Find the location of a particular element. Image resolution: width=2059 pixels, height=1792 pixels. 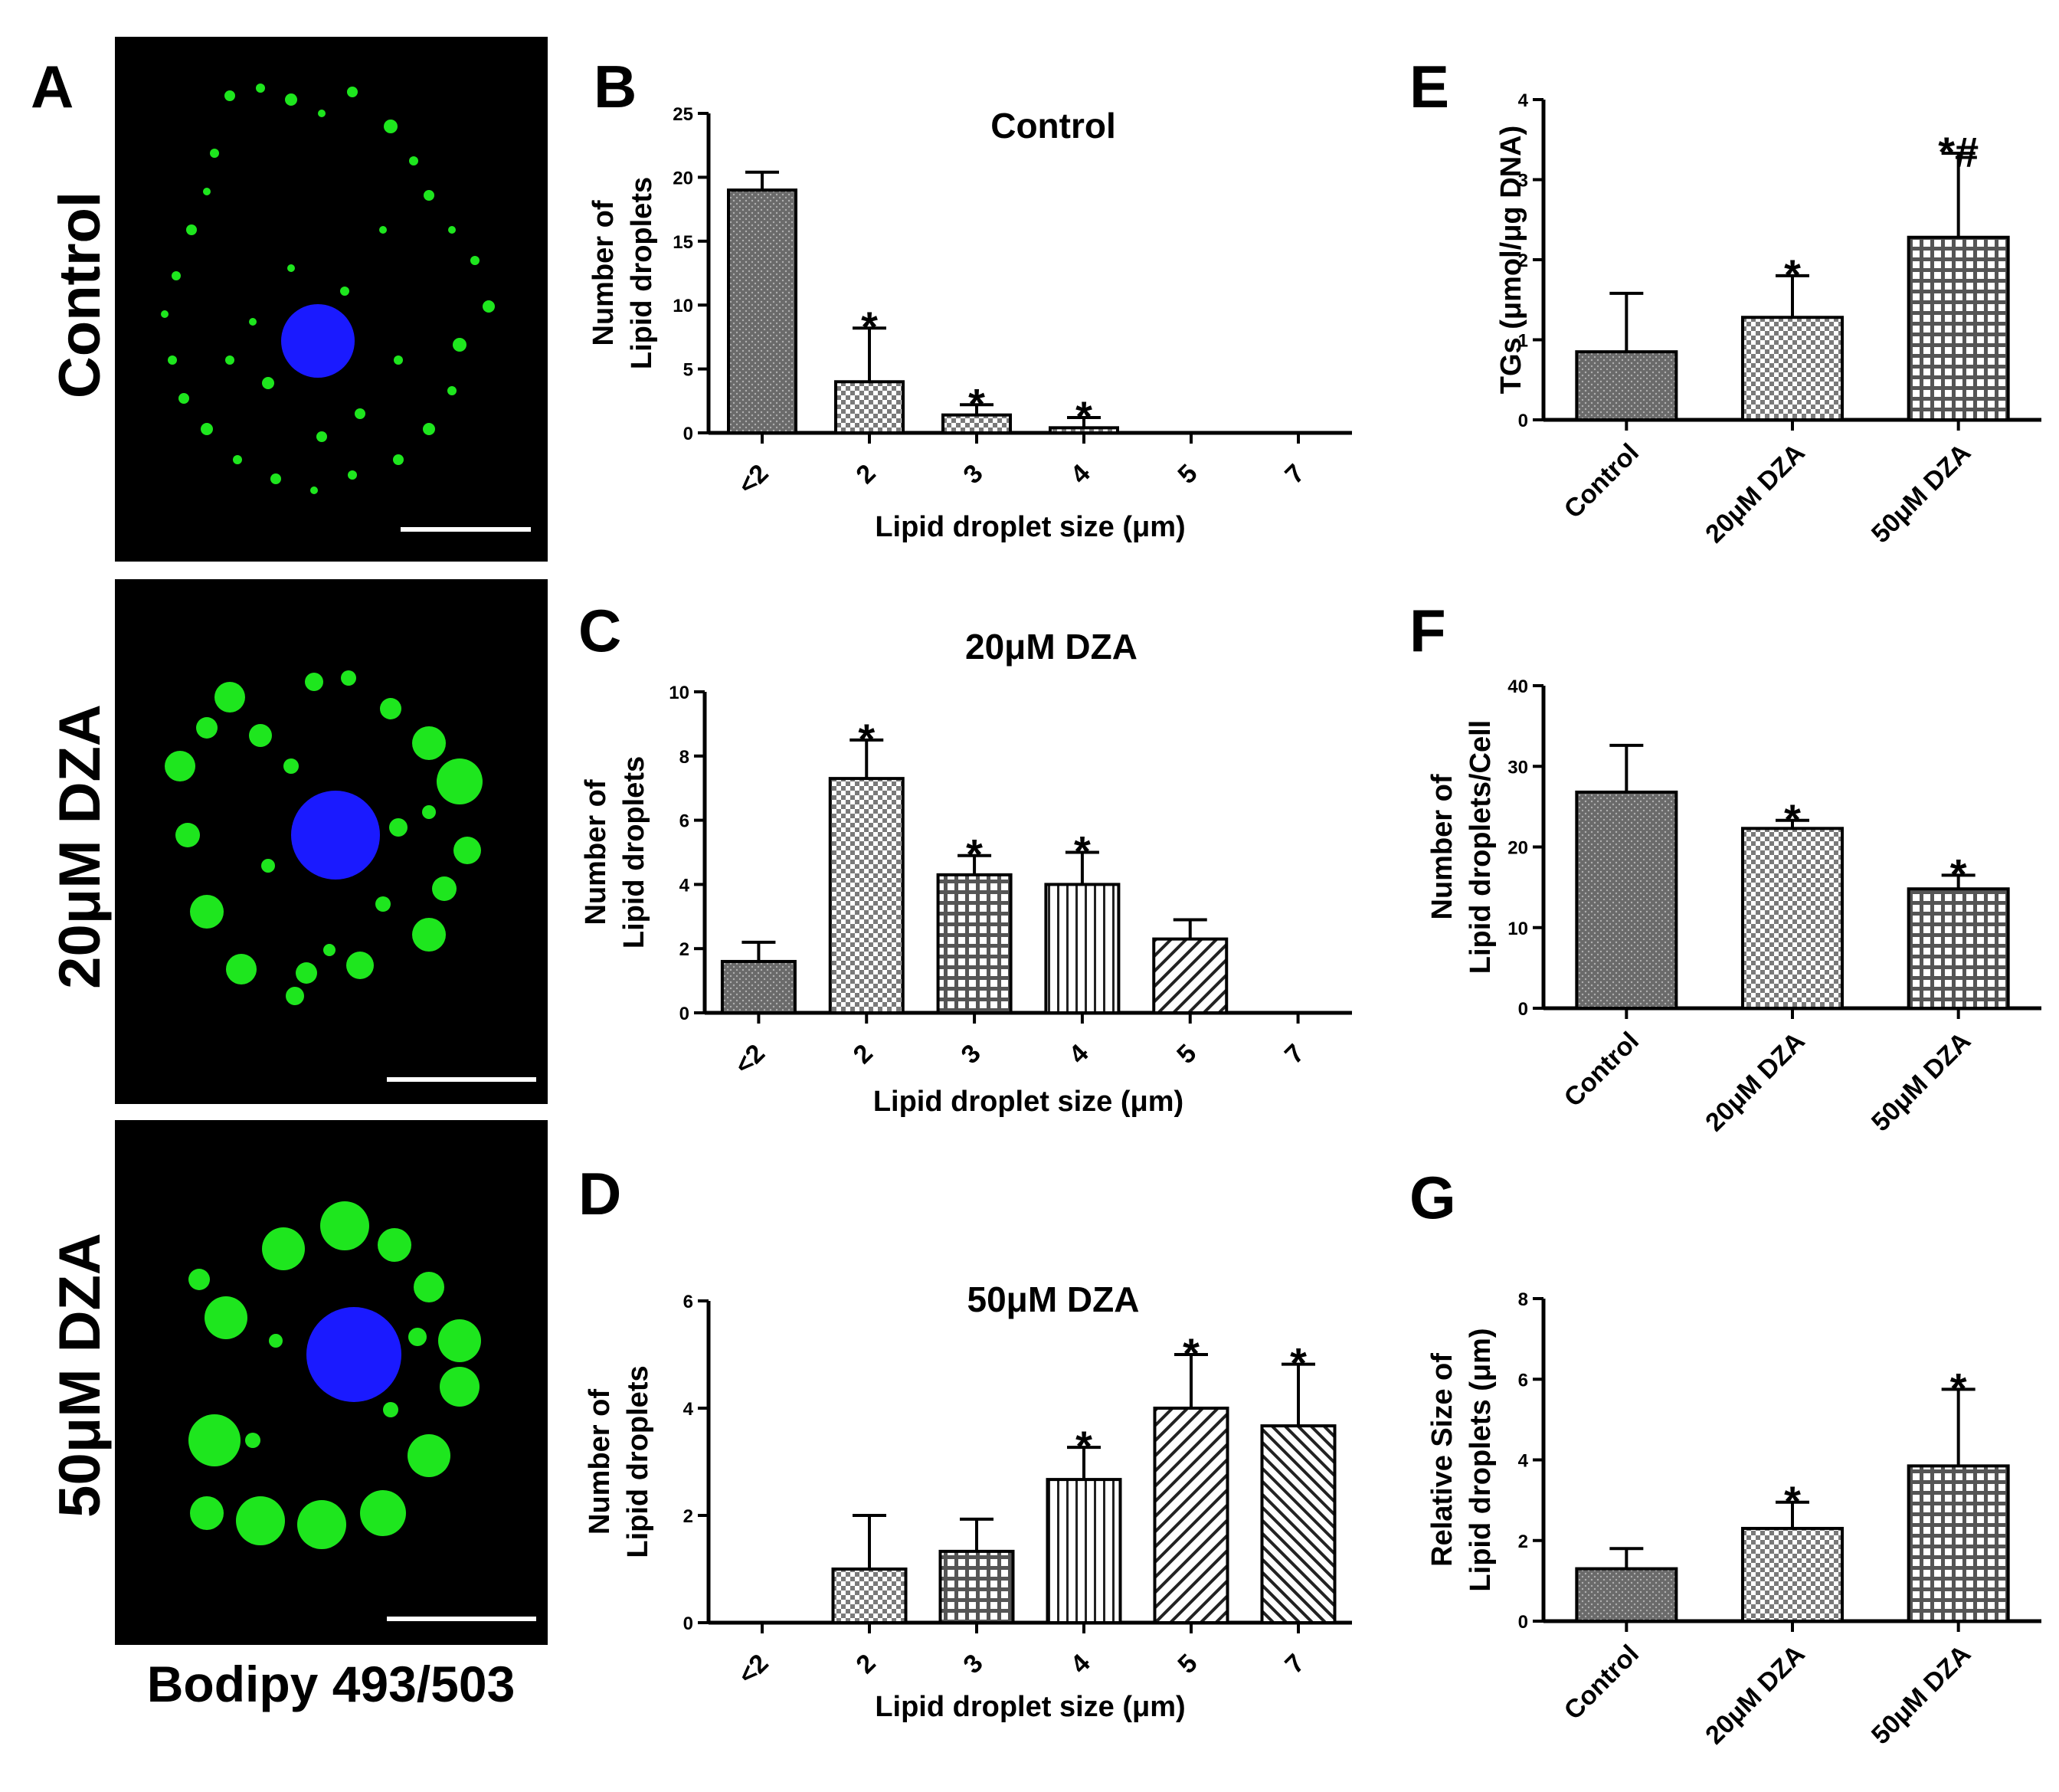

panel-a-caption: Bodipy 493/503 is located at coordinates (332, 1684).